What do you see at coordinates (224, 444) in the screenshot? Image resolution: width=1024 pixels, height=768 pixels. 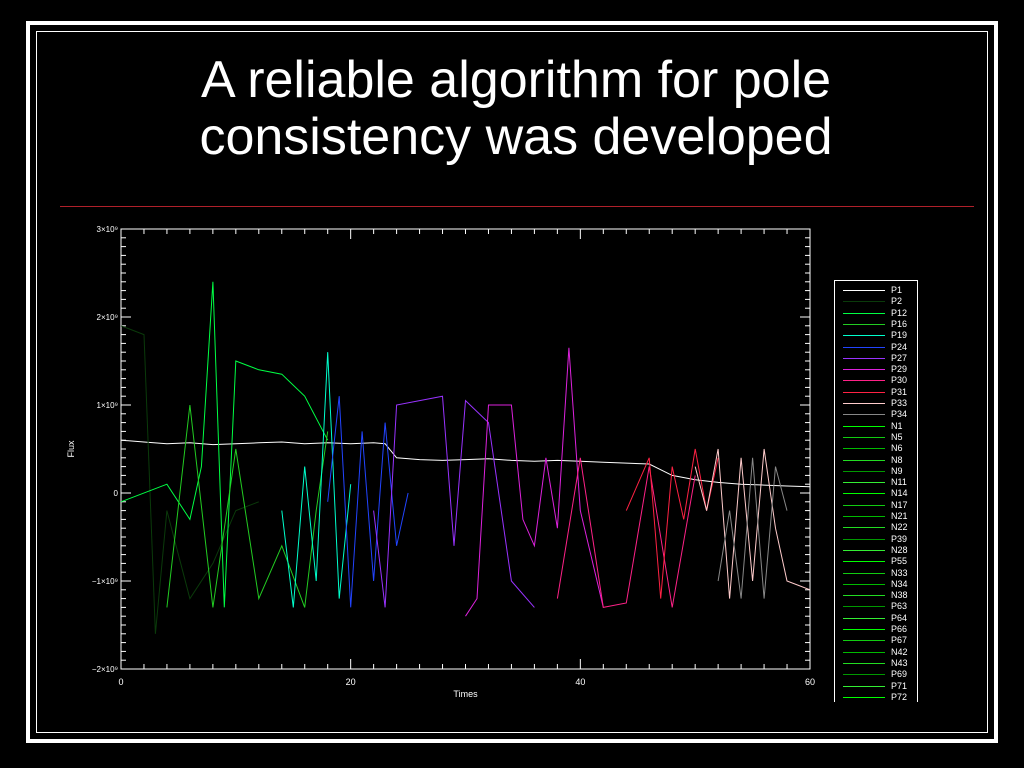 I see `series-line-p12` at bounding box center [224, 444].